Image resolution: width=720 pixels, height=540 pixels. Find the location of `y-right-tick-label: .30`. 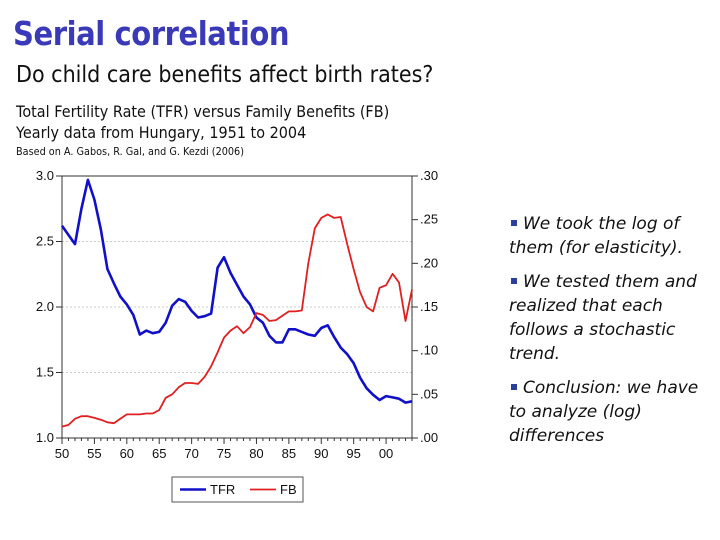

y-right-tick-label: .30 is located at coordinates (429, 175).